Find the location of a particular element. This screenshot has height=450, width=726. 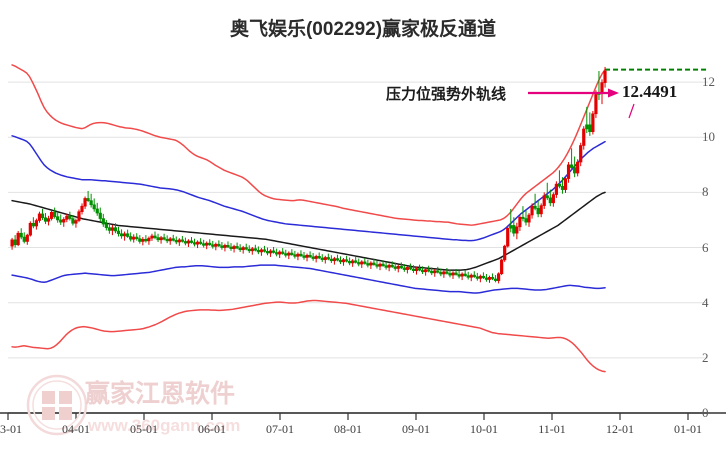

x-axis-tick-label: 11-01 is located at coordinates (552, 429).